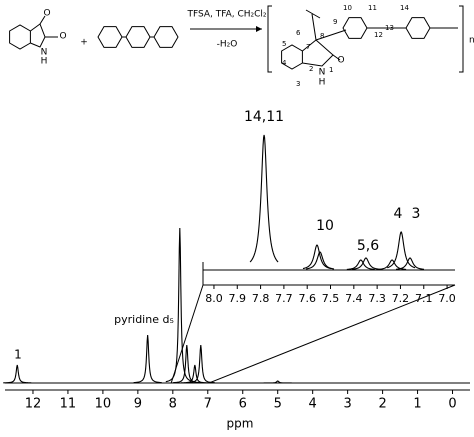 This screenshot has width=474, height=437. I want to click on x-tick-label: 7.2, so click(401, 298).